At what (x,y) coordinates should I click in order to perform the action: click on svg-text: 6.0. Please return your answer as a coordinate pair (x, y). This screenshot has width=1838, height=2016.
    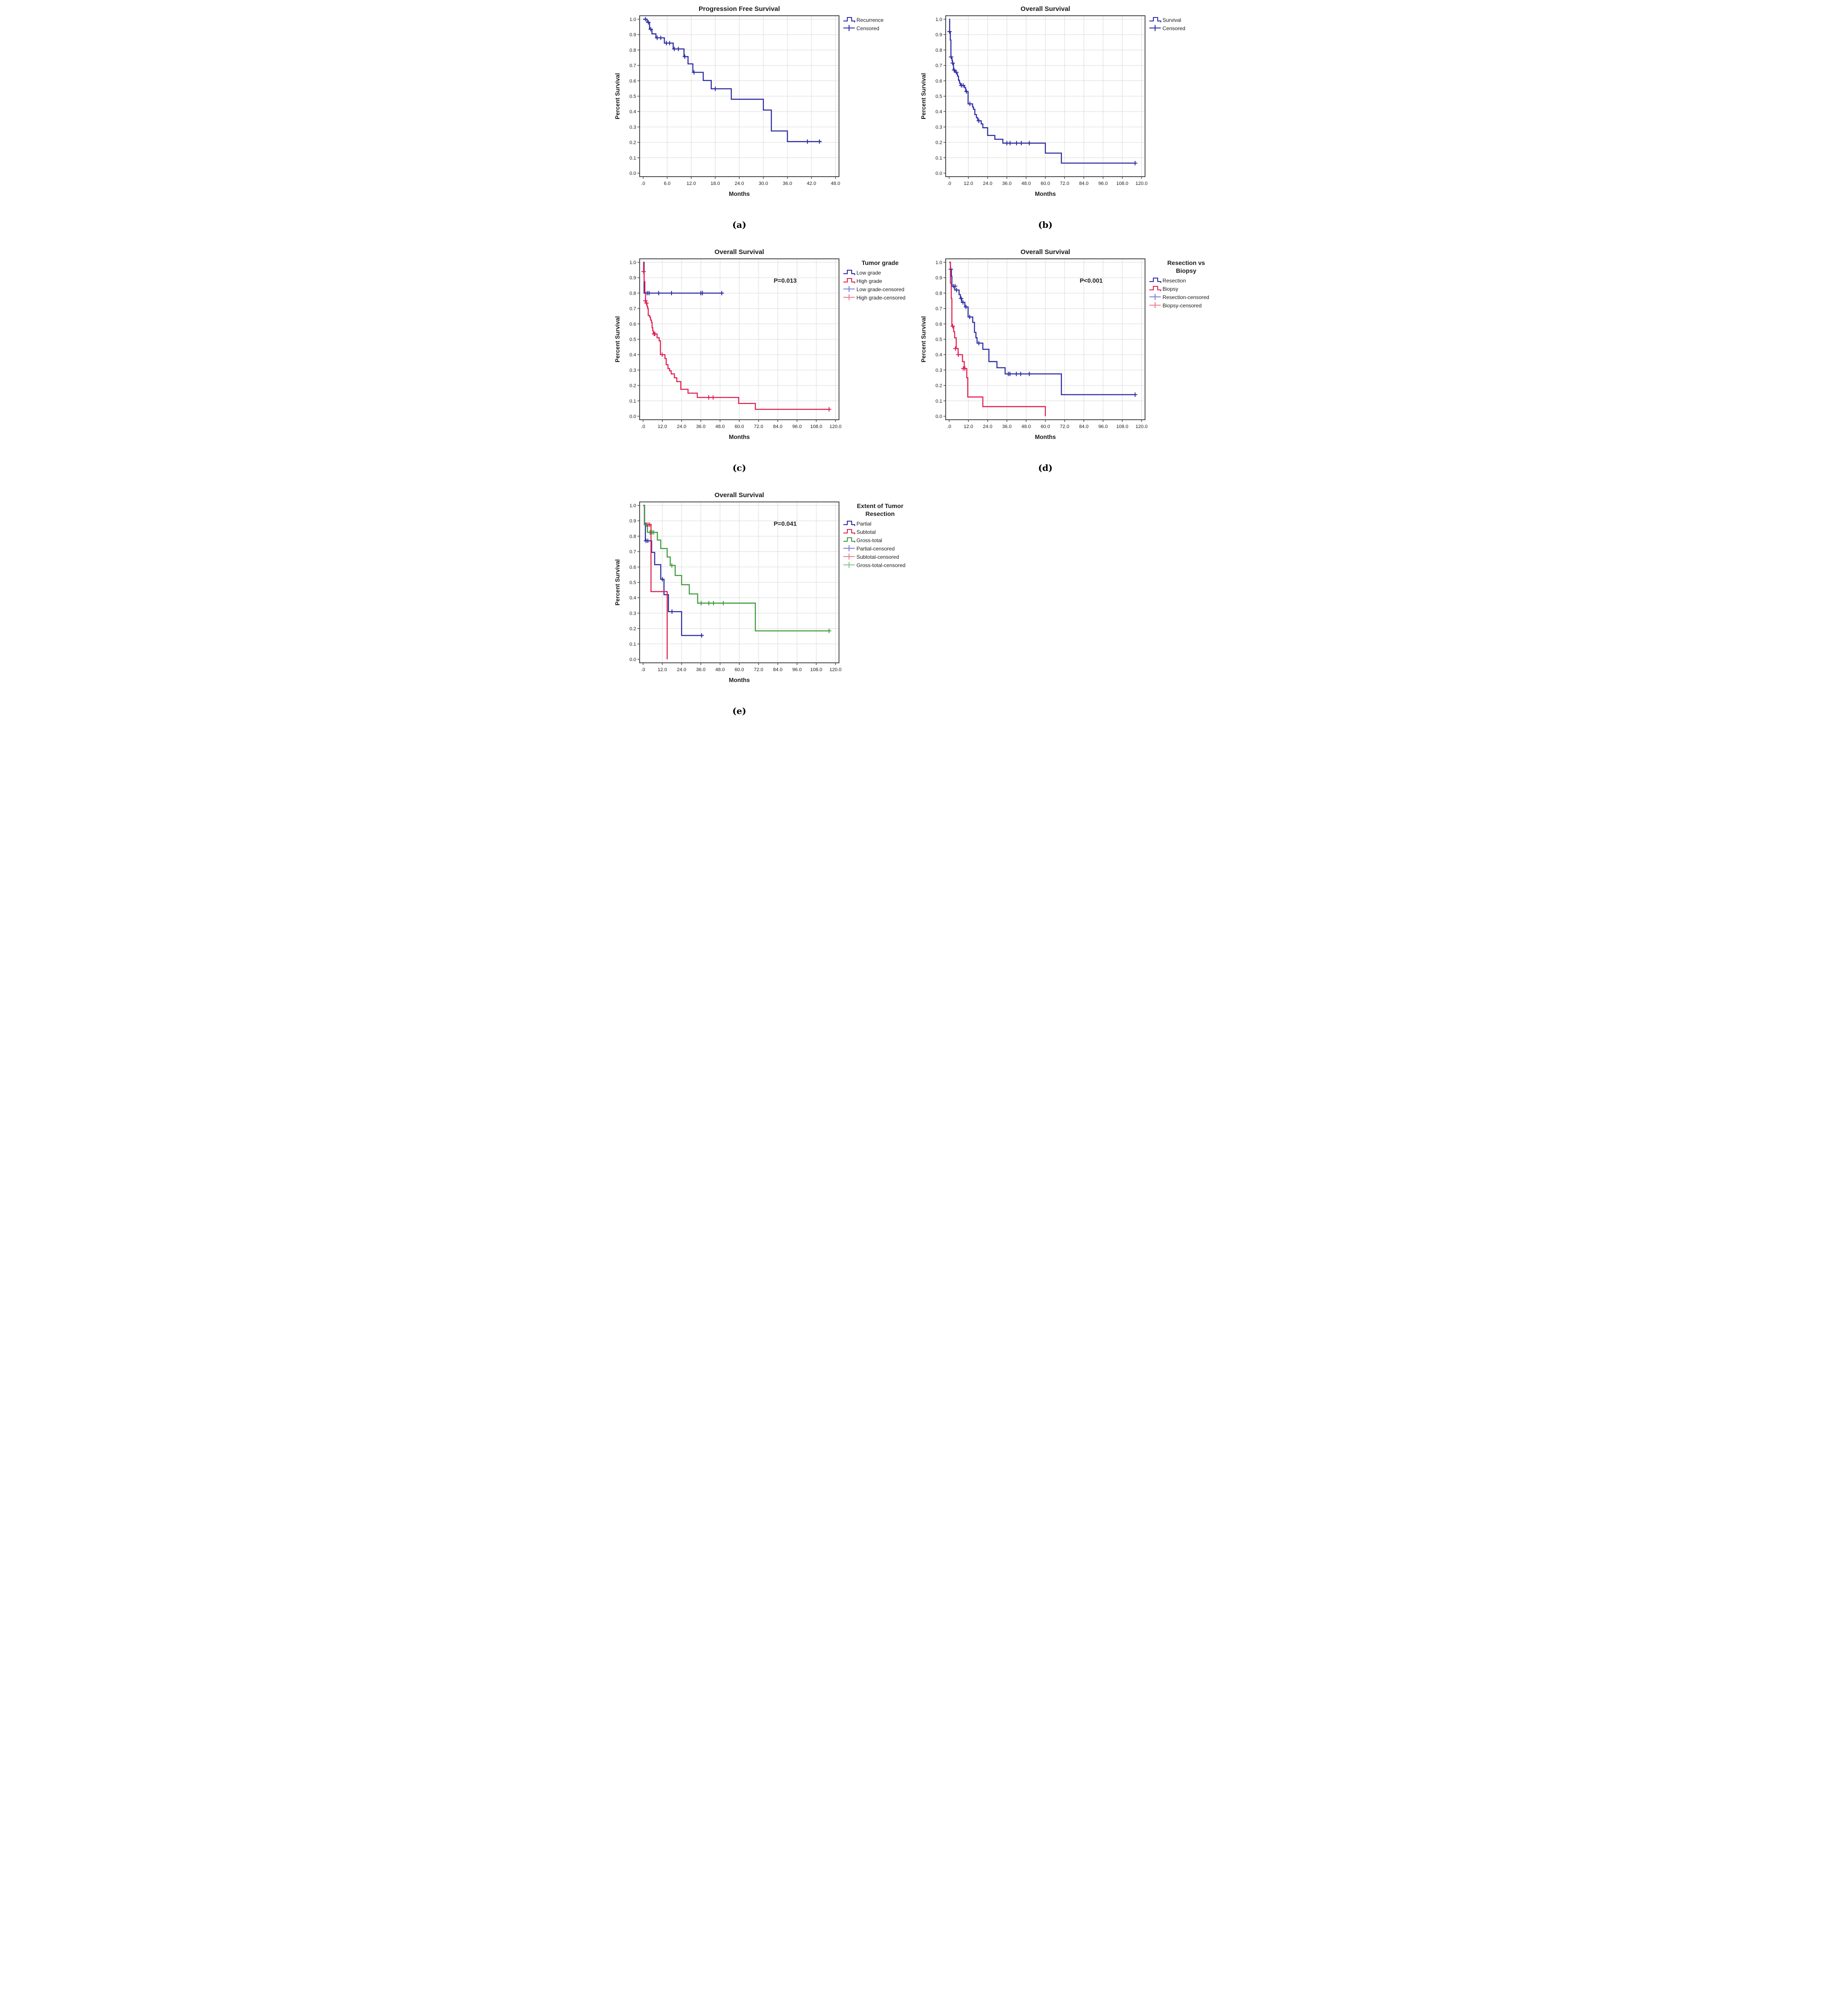
    Looking at the image, I should click on (667, 183).